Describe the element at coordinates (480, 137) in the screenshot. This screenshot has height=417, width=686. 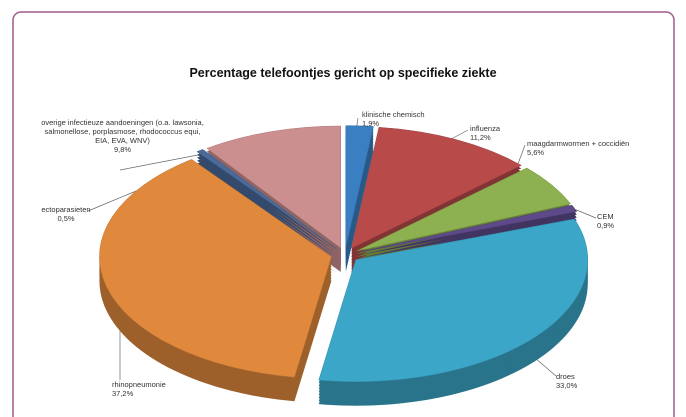
I see `label-value: 11,2%` at that location.